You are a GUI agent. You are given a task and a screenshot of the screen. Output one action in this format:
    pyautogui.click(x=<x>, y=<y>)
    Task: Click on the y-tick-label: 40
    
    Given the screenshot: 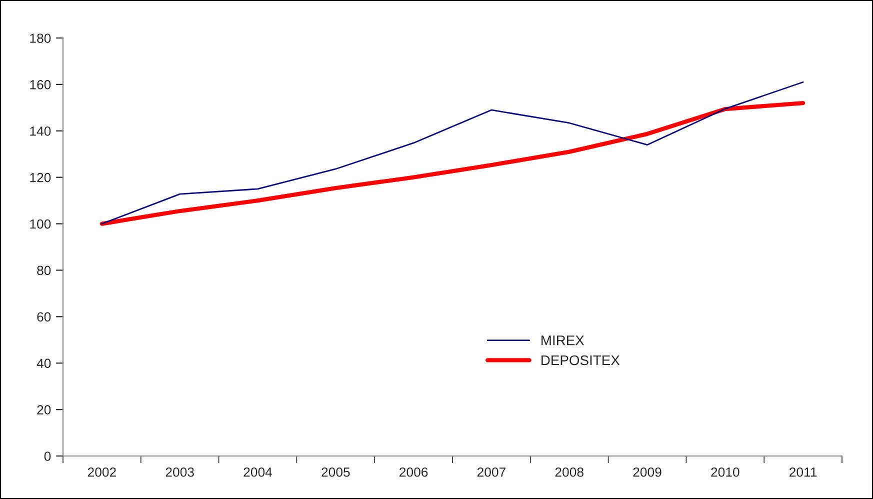 What is the action you would take?
    pyautogui.click(x=43, y=363)
    